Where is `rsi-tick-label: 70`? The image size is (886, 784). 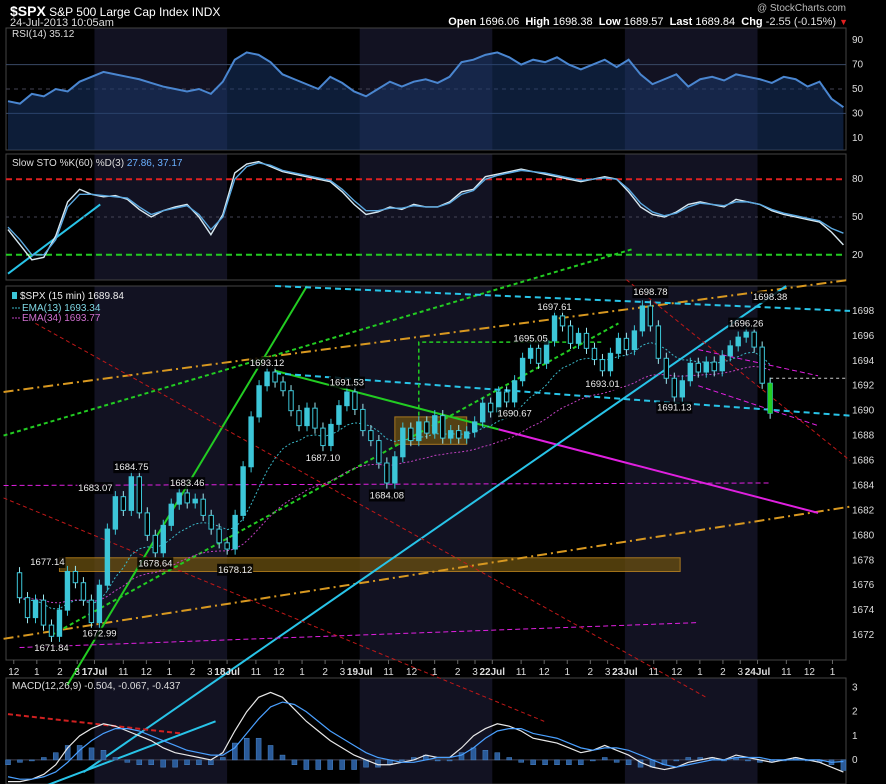
rsi-tick-label: 70 is located at coordinates (858, 65).